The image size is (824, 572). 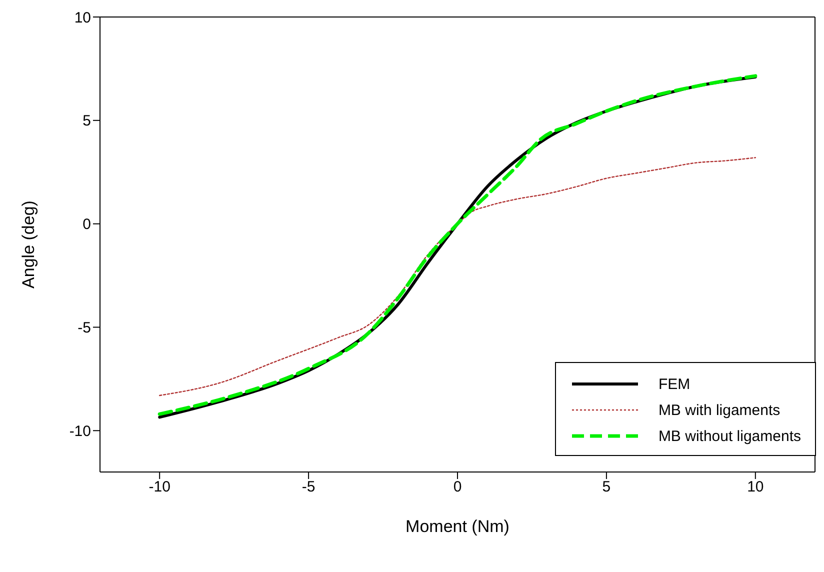 I want to click on x-tick-label: 10, so click(x=755, y=487).